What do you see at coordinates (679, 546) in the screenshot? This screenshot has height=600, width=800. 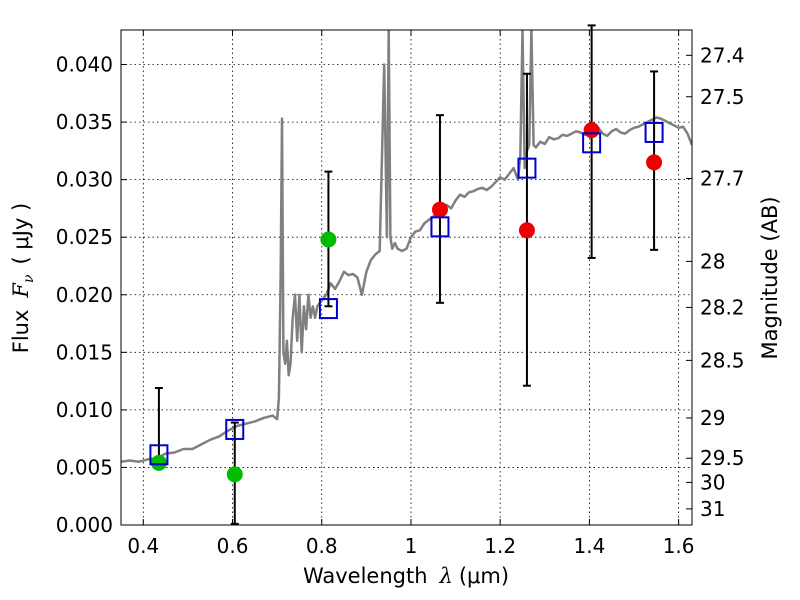 I see `x-tick-label: 1.6` at bounding box center [679, 546].